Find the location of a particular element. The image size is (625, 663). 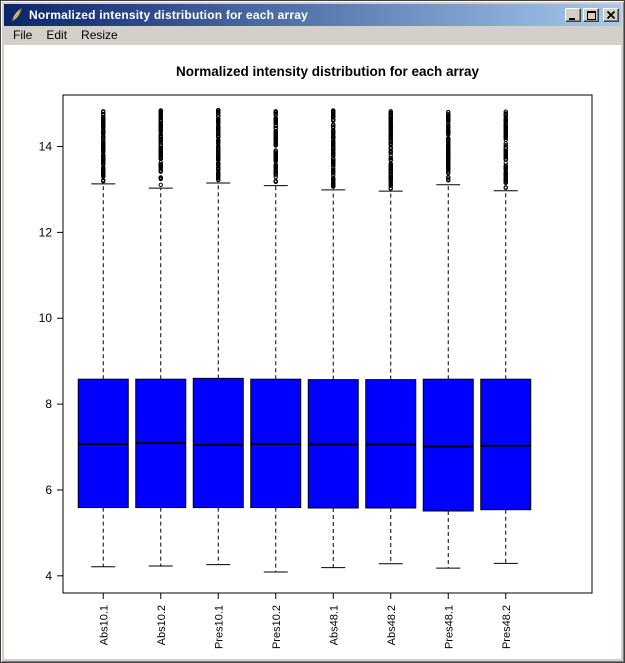

y-tick-label: 4 is located at coordinates (48, 576).